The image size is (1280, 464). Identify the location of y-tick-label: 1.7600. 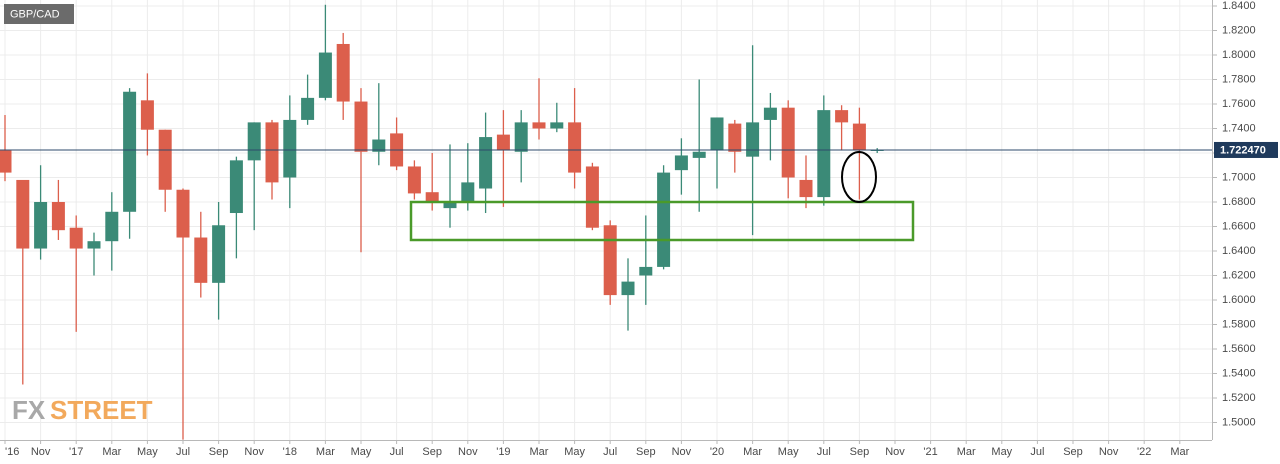
(1239, 104).